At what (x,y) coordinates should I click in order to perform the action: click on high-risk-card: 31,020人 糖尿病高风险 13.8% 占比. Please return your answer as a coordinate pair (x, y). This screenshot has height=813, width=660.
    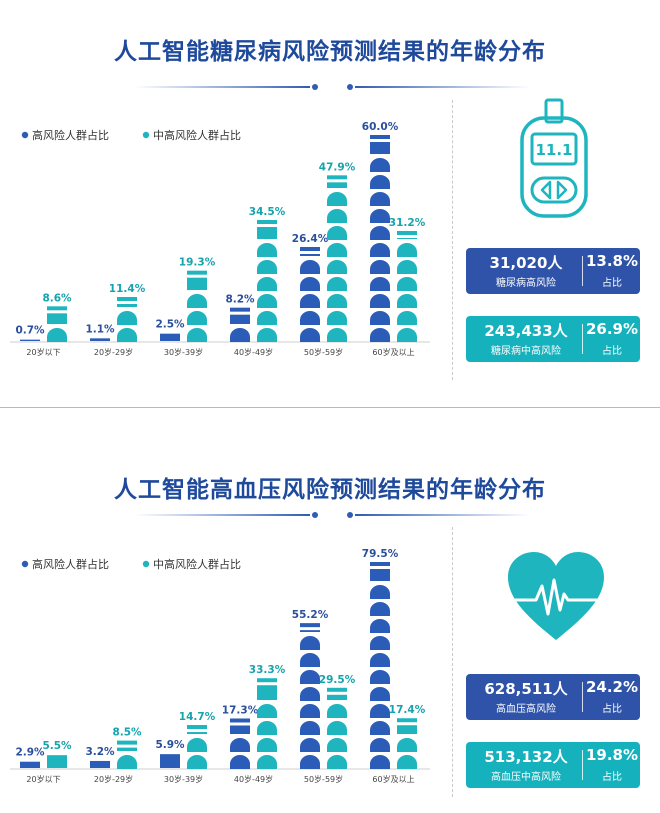
    Looking at the image, I should click on (553, 271).